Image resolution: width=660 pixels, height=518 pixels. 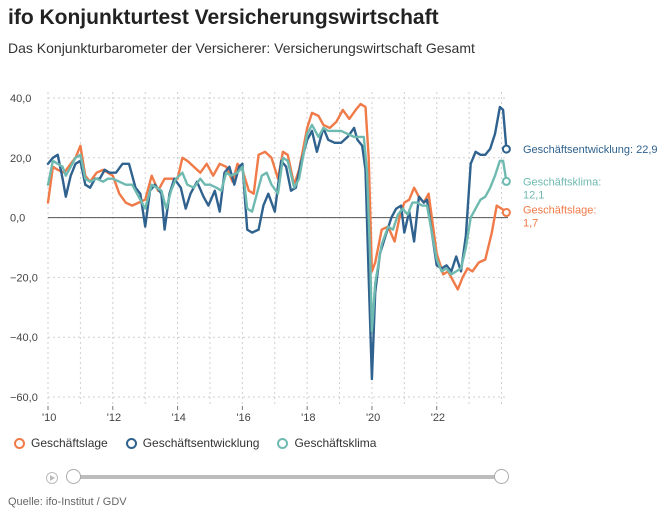 What do you see at coordinates (533, 195) in the screenshot?
I see `series-end-label: 12,1` at bounding box center [533, 195].